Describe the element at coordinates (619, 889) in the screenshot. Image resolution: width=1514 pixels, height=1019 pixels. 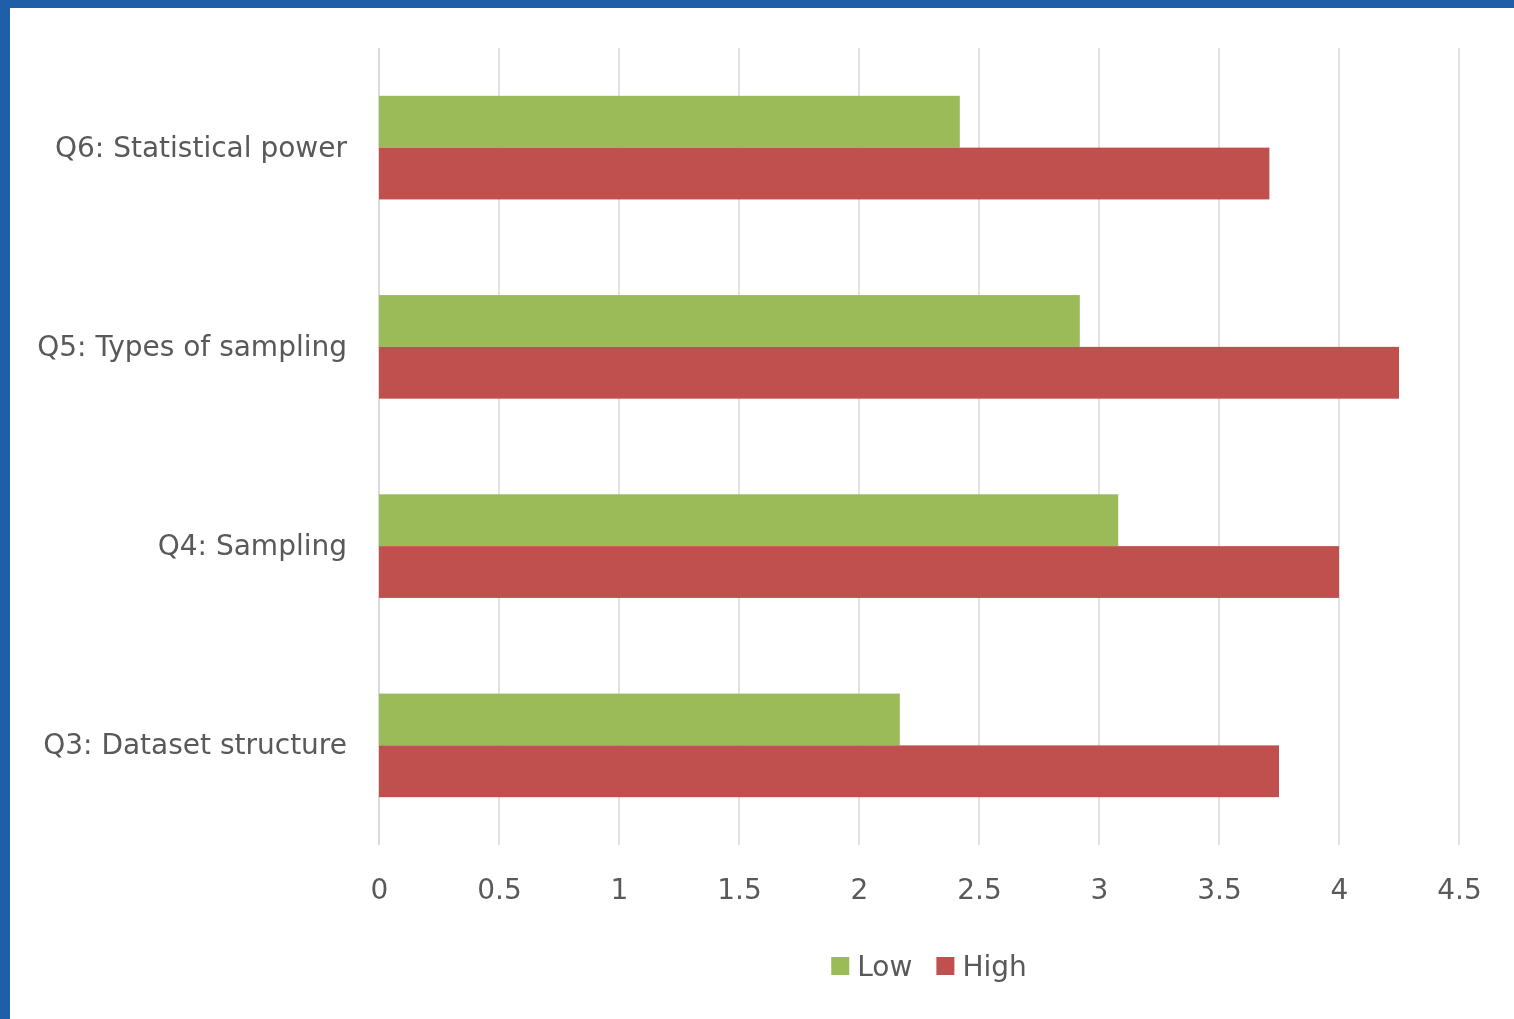
I see `x-tick-label: 1` at that location.